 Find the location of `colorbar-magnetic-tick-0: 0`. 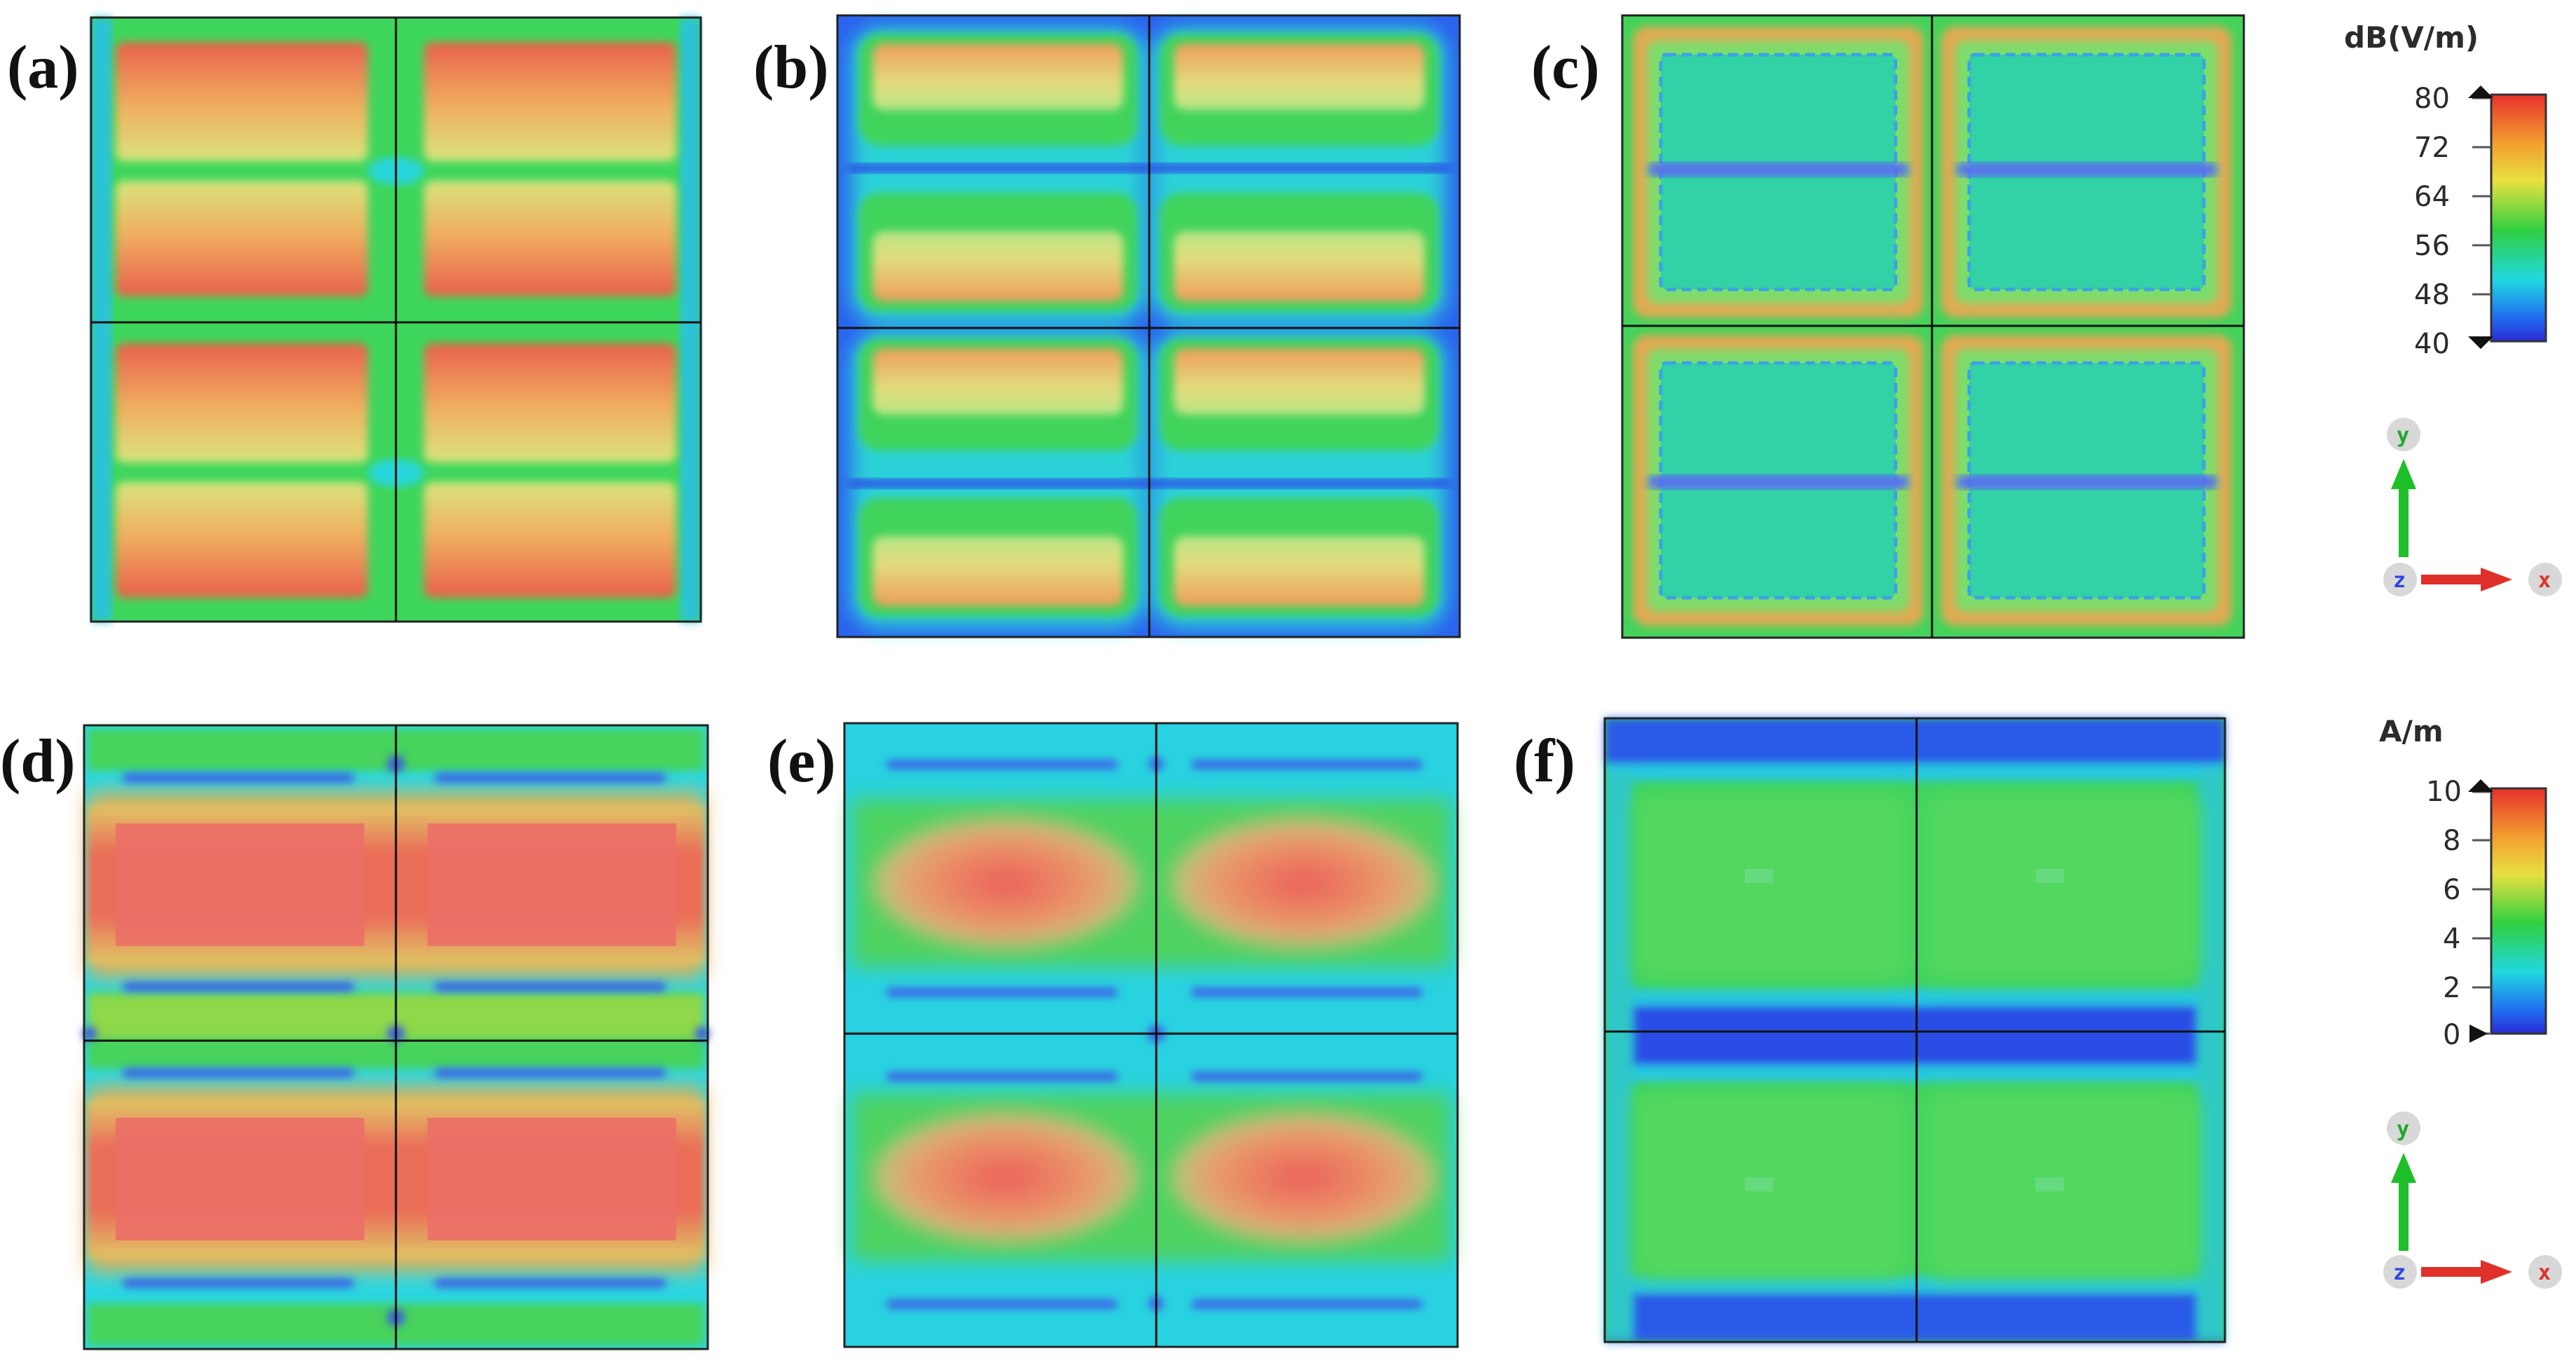

colorbar-magnetic-tick-0: 0 is located at coordinates (2451, 1035).